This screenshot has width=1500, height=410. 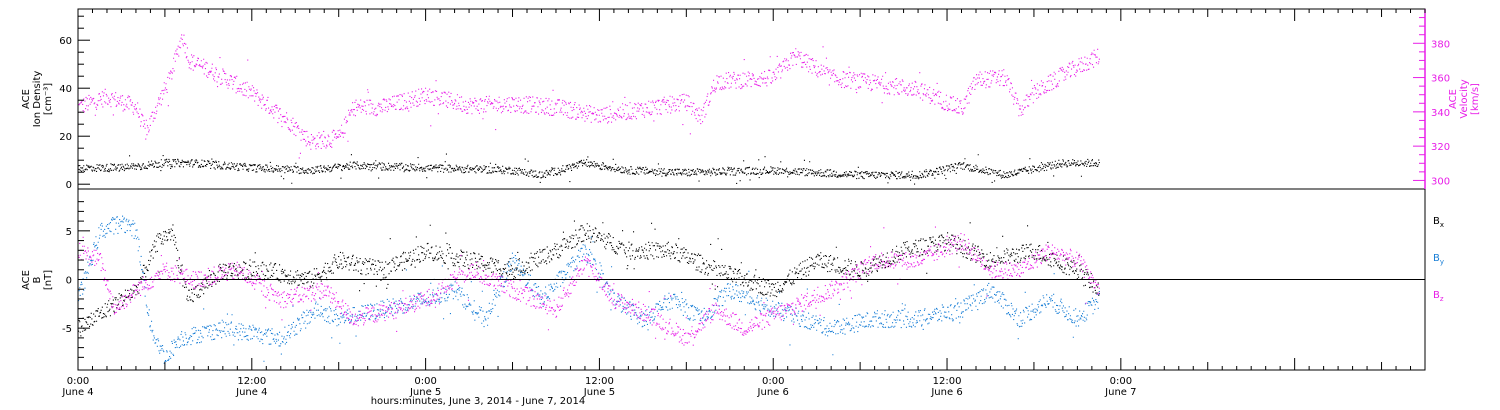 What do you see at coordinates (1442, 299) in the screenshot?
I see `legend-bz-subscript: z` at bounding box center [1442, 299].